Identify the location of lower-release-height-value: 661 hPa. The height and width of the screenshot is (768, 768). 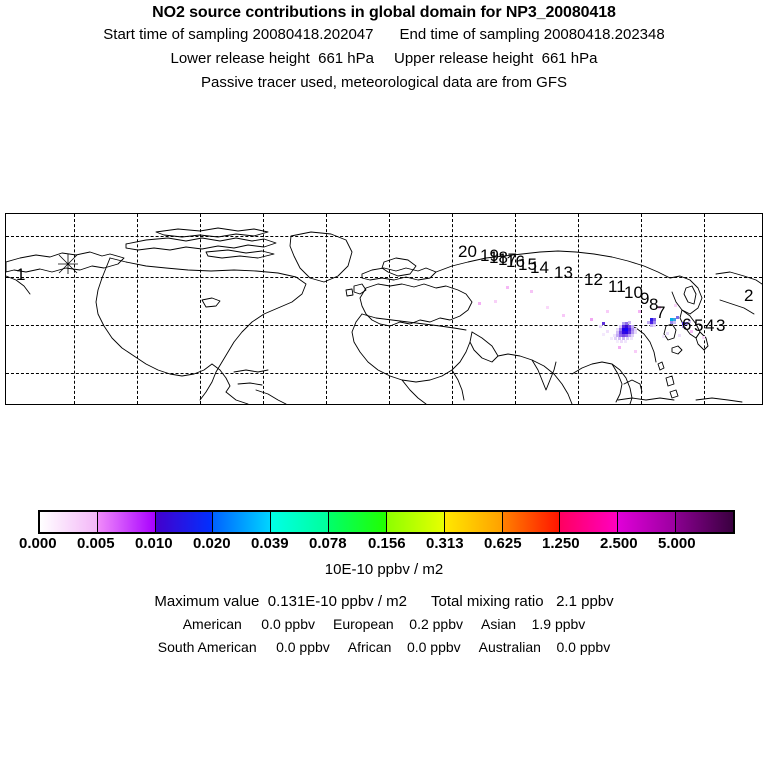
(346, 58).